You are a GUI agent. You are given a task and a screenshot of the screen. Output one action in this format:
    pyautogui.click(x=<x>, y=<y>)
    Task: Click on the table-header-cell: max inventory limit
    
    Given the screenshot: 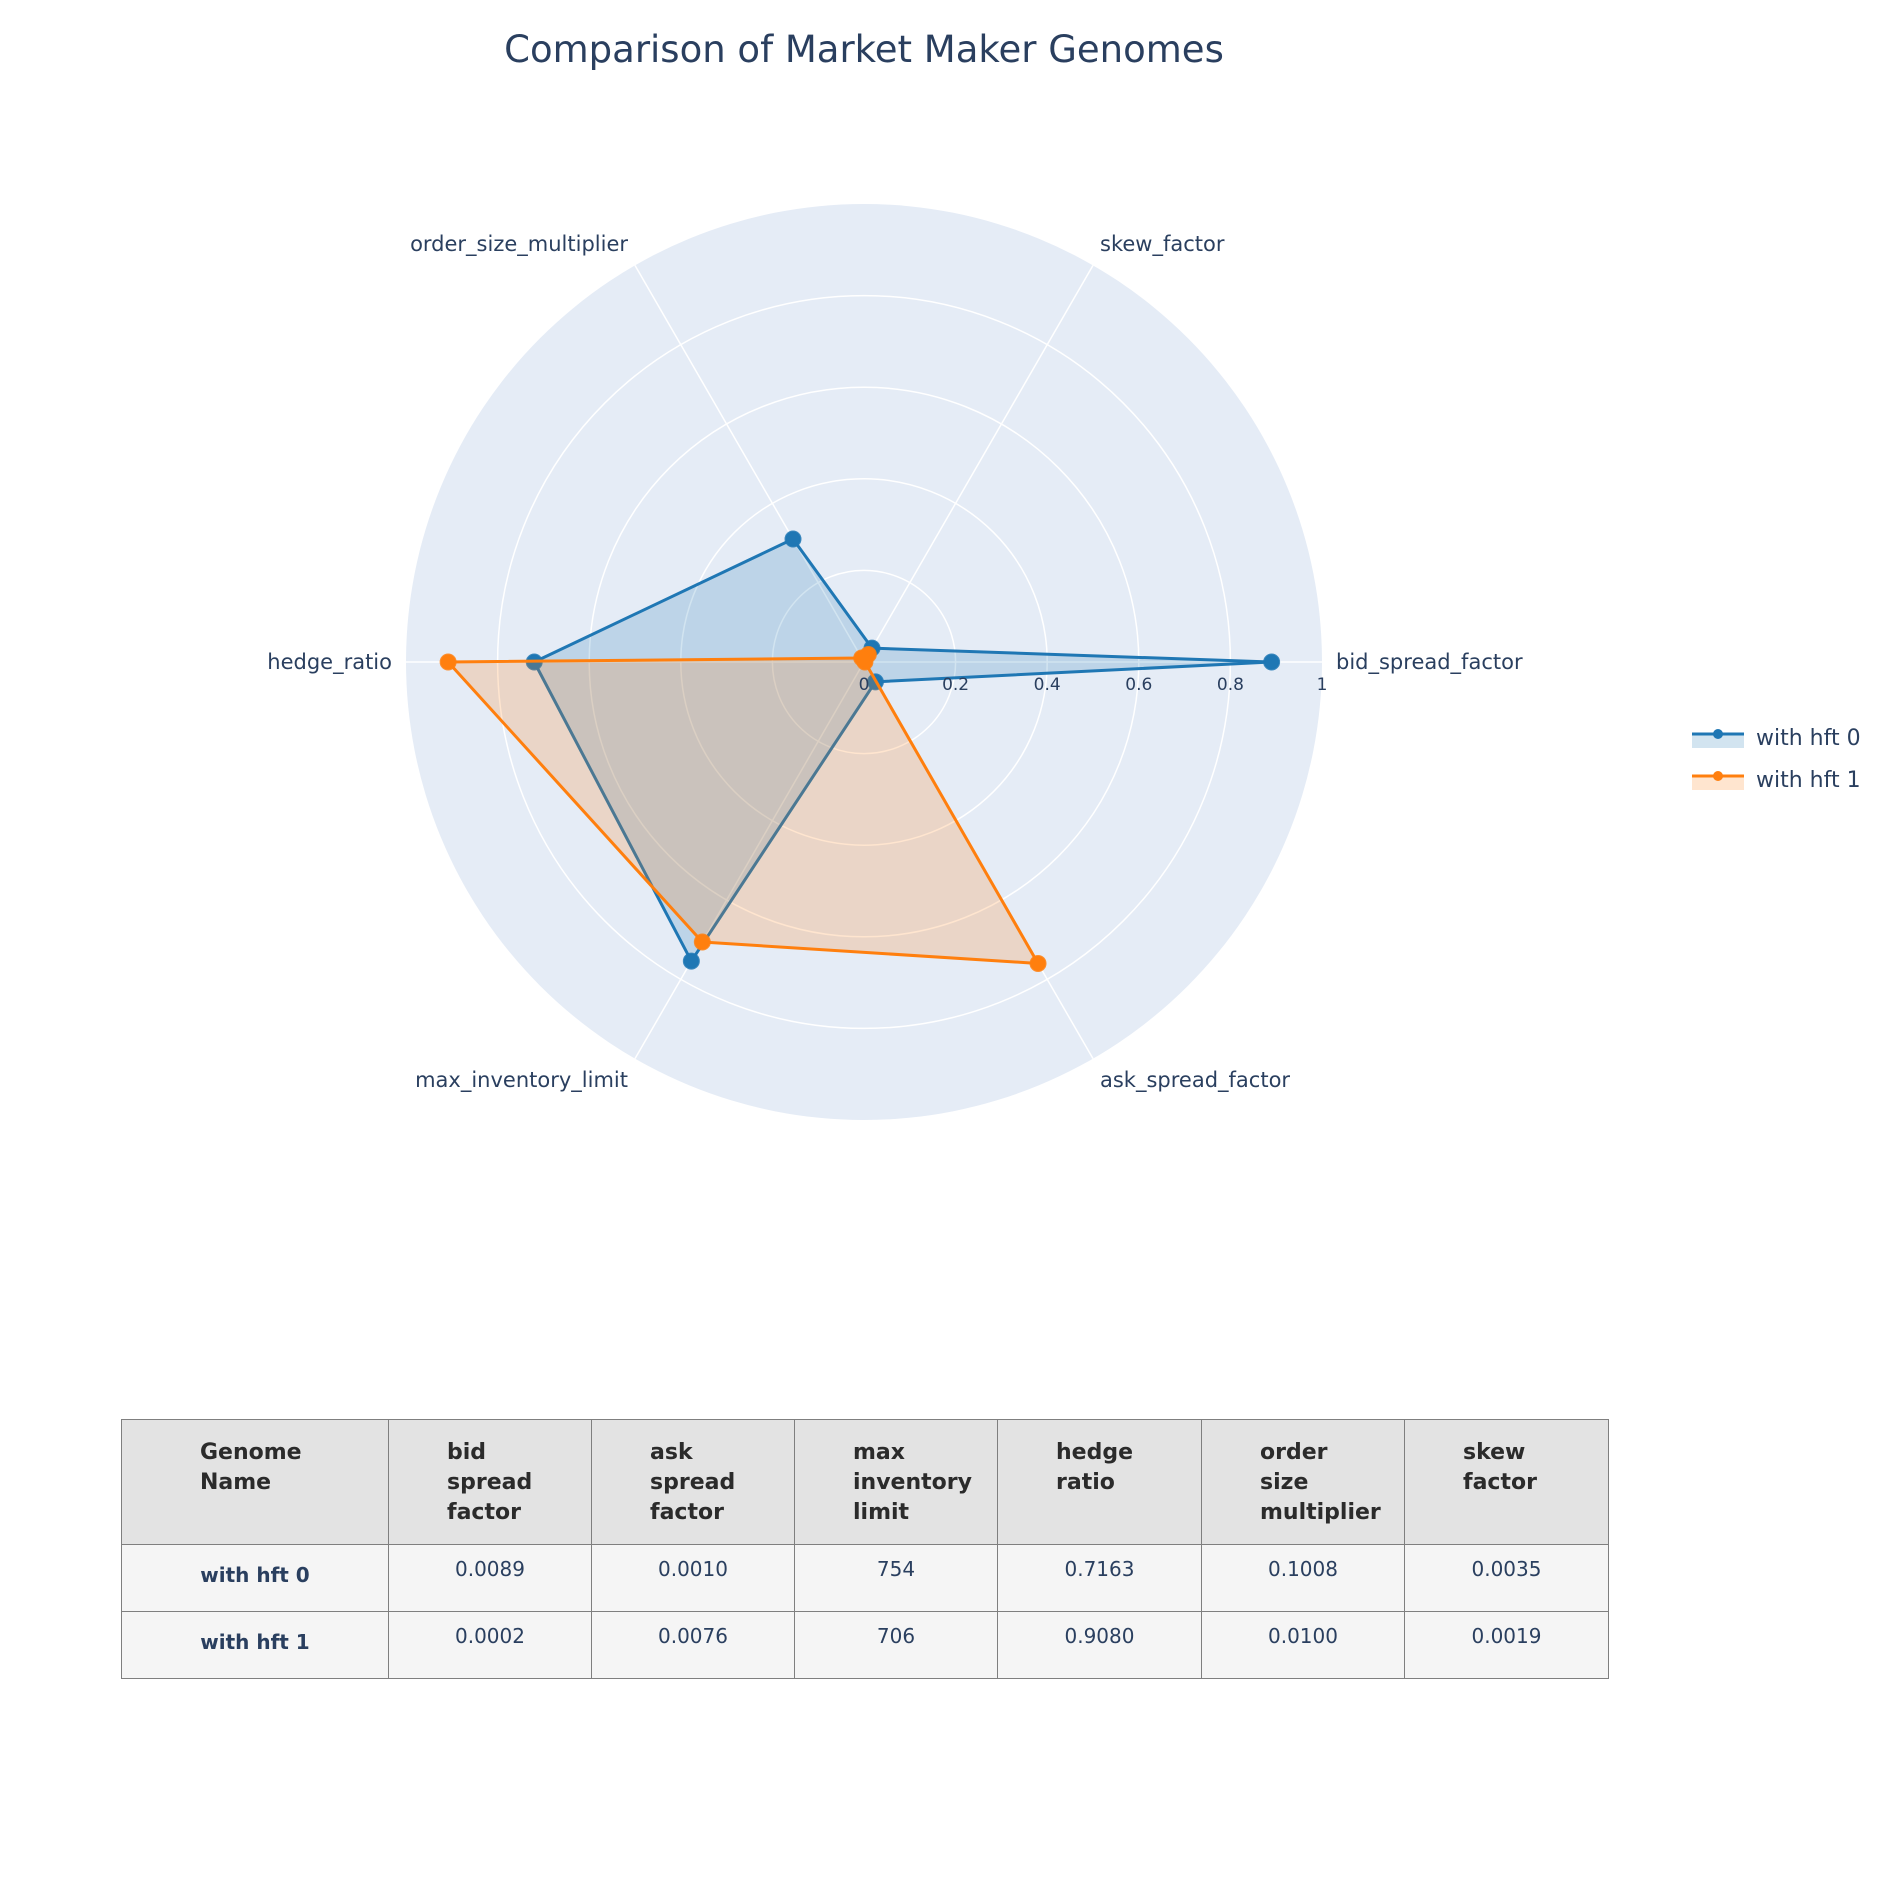 What is the action you would take?
    pyautogui.click(x=896, y=1482)
    